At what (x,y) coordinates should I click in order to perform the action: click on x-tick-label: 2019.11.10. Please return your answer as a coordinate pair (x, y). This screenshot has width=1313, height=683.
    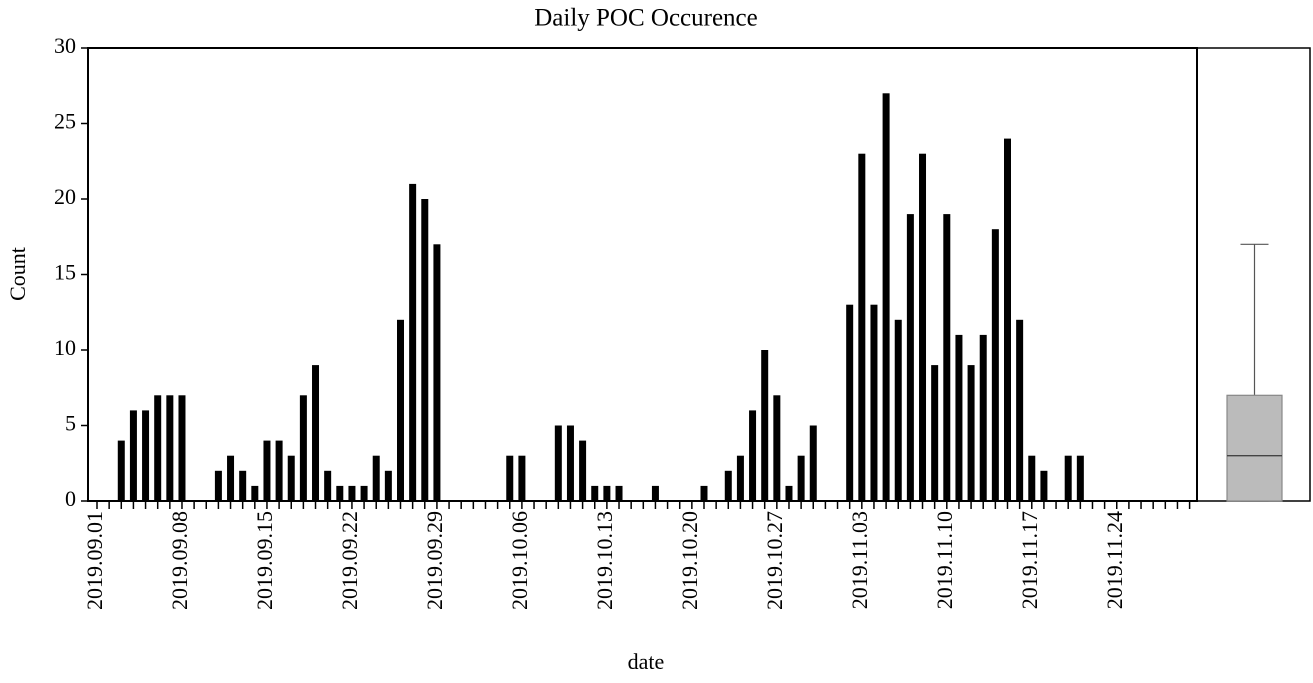
    Looking at the image, I should click on (944, 560).